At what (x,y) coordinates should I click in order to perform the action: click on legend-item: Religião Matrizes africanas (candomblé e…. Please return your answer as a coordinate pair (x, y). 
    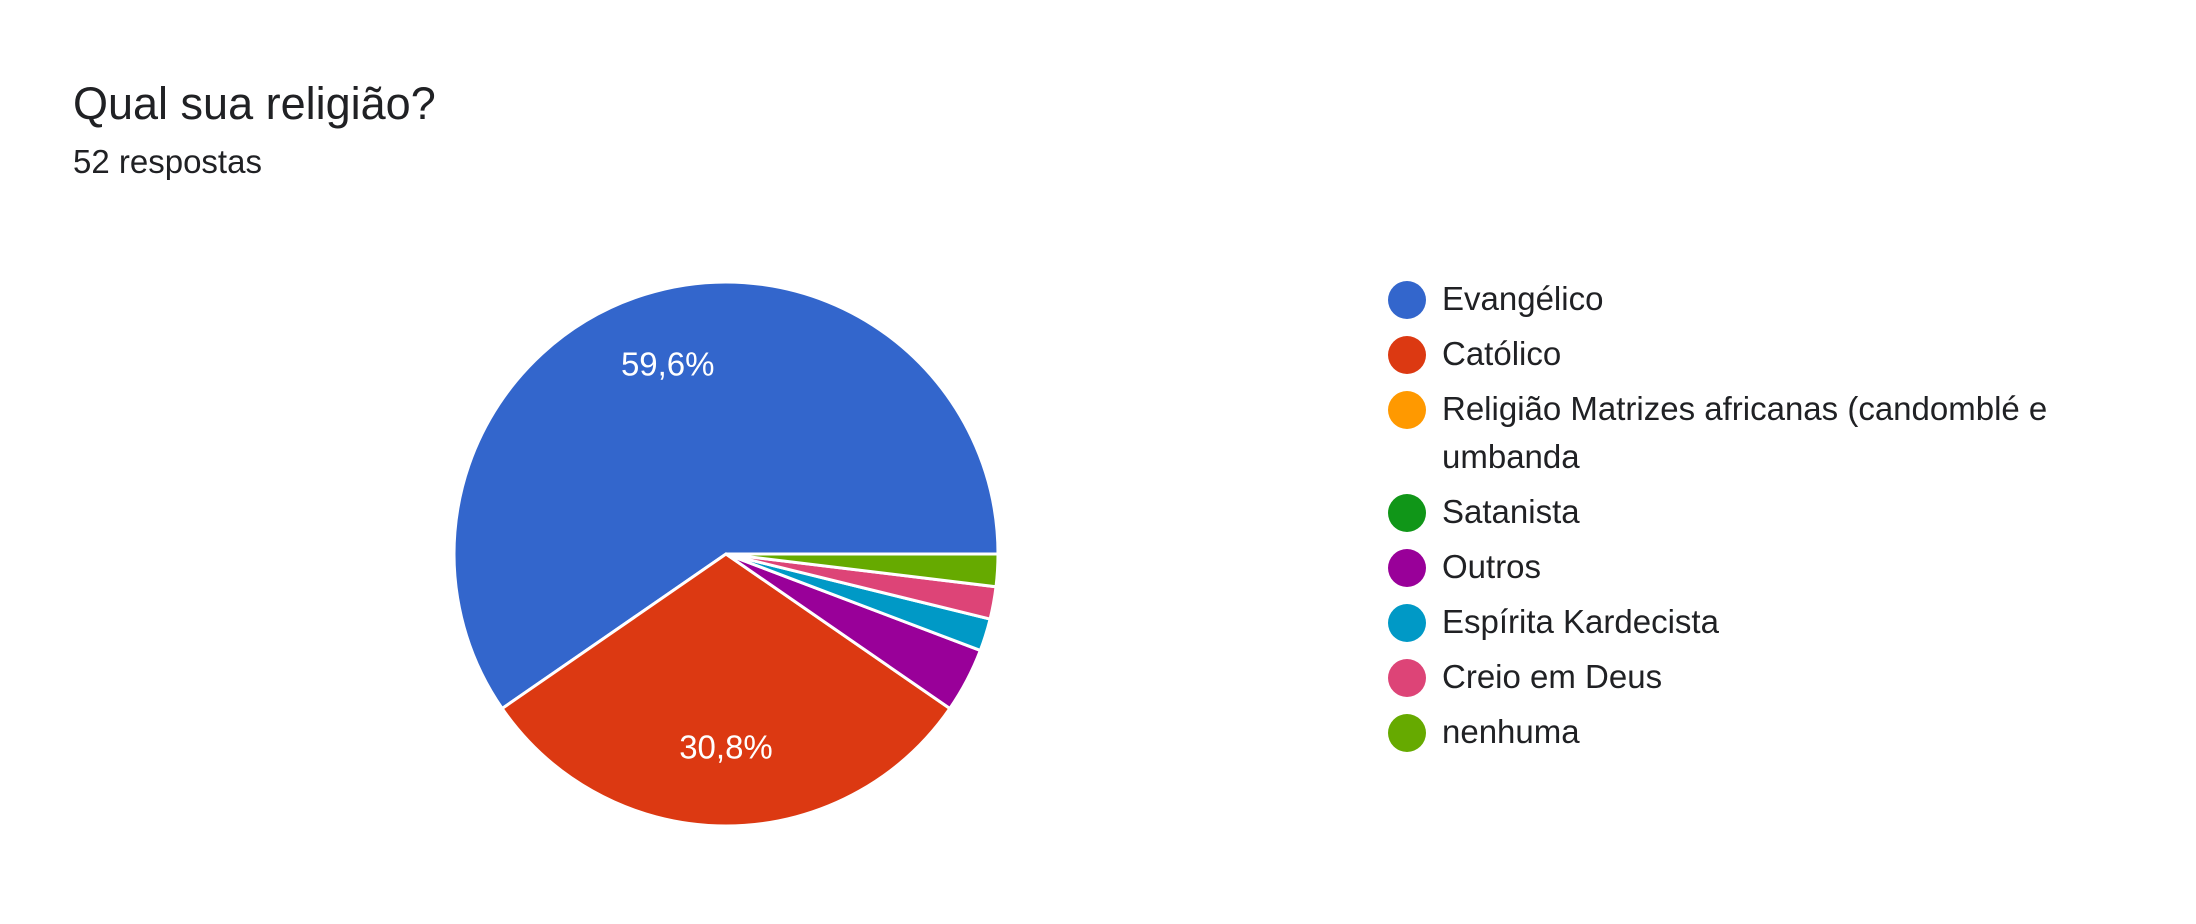
    Looking at the image, I should click on (1778, 434).